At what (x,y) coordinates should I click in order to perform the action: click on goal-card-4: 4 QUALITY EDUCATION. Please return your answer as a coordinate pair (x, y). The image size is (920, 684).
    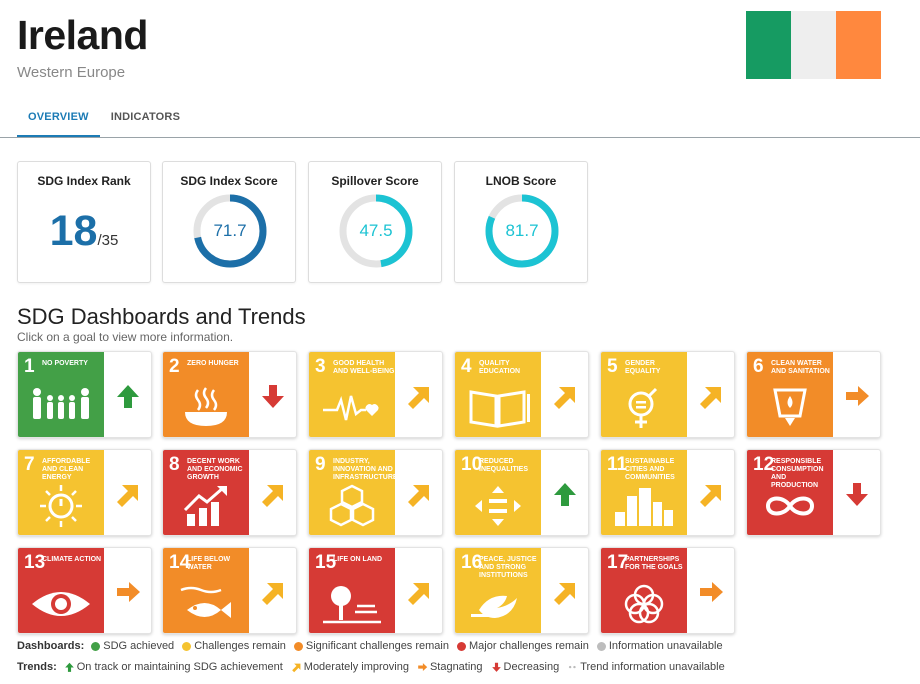
    Looking at the image, I should click on (521, 394).